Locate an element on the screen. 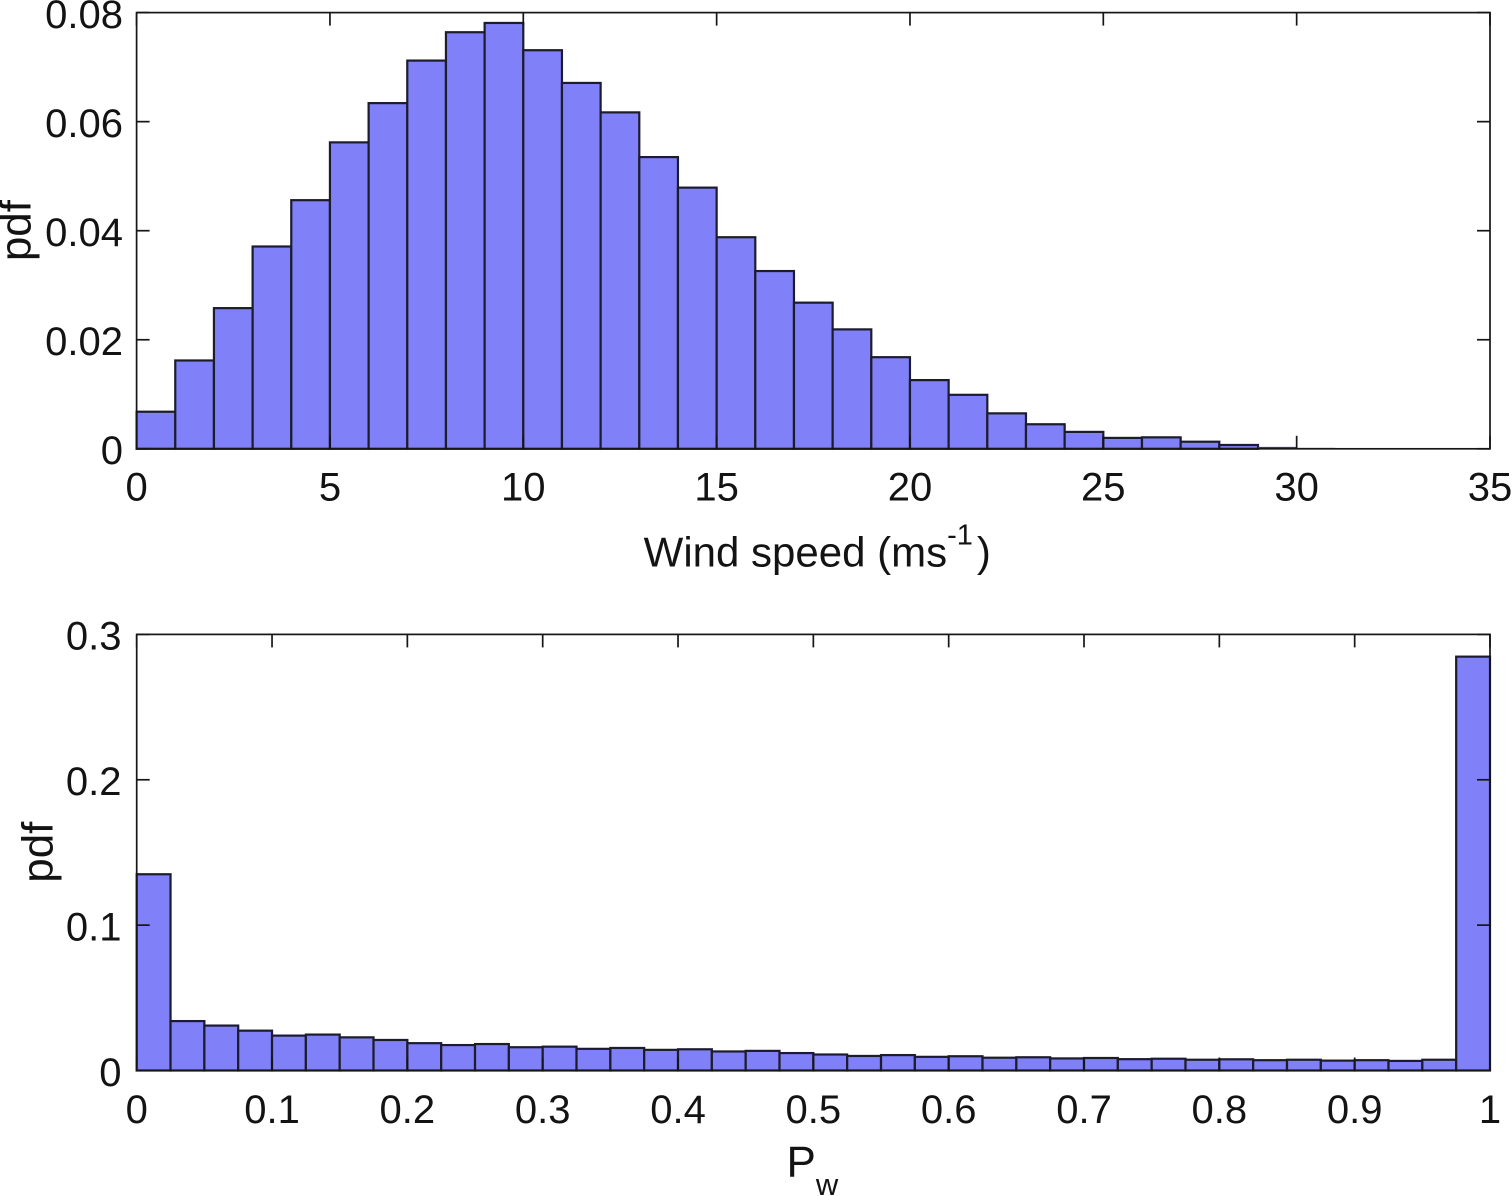  svg-text: 0.6 is located at coordinates (949, 1110).